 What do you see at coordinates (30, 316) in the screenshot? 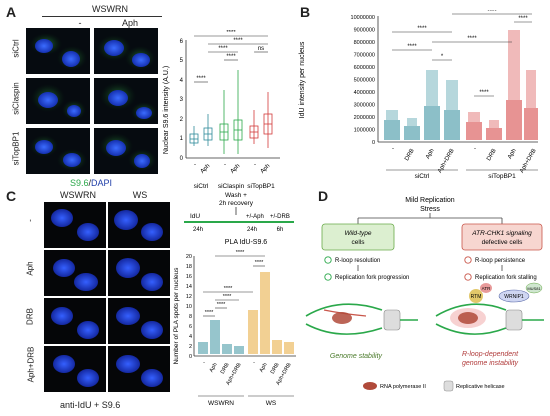
I see `panel-c-row-3: DRB` at bounding box center [30, 316].